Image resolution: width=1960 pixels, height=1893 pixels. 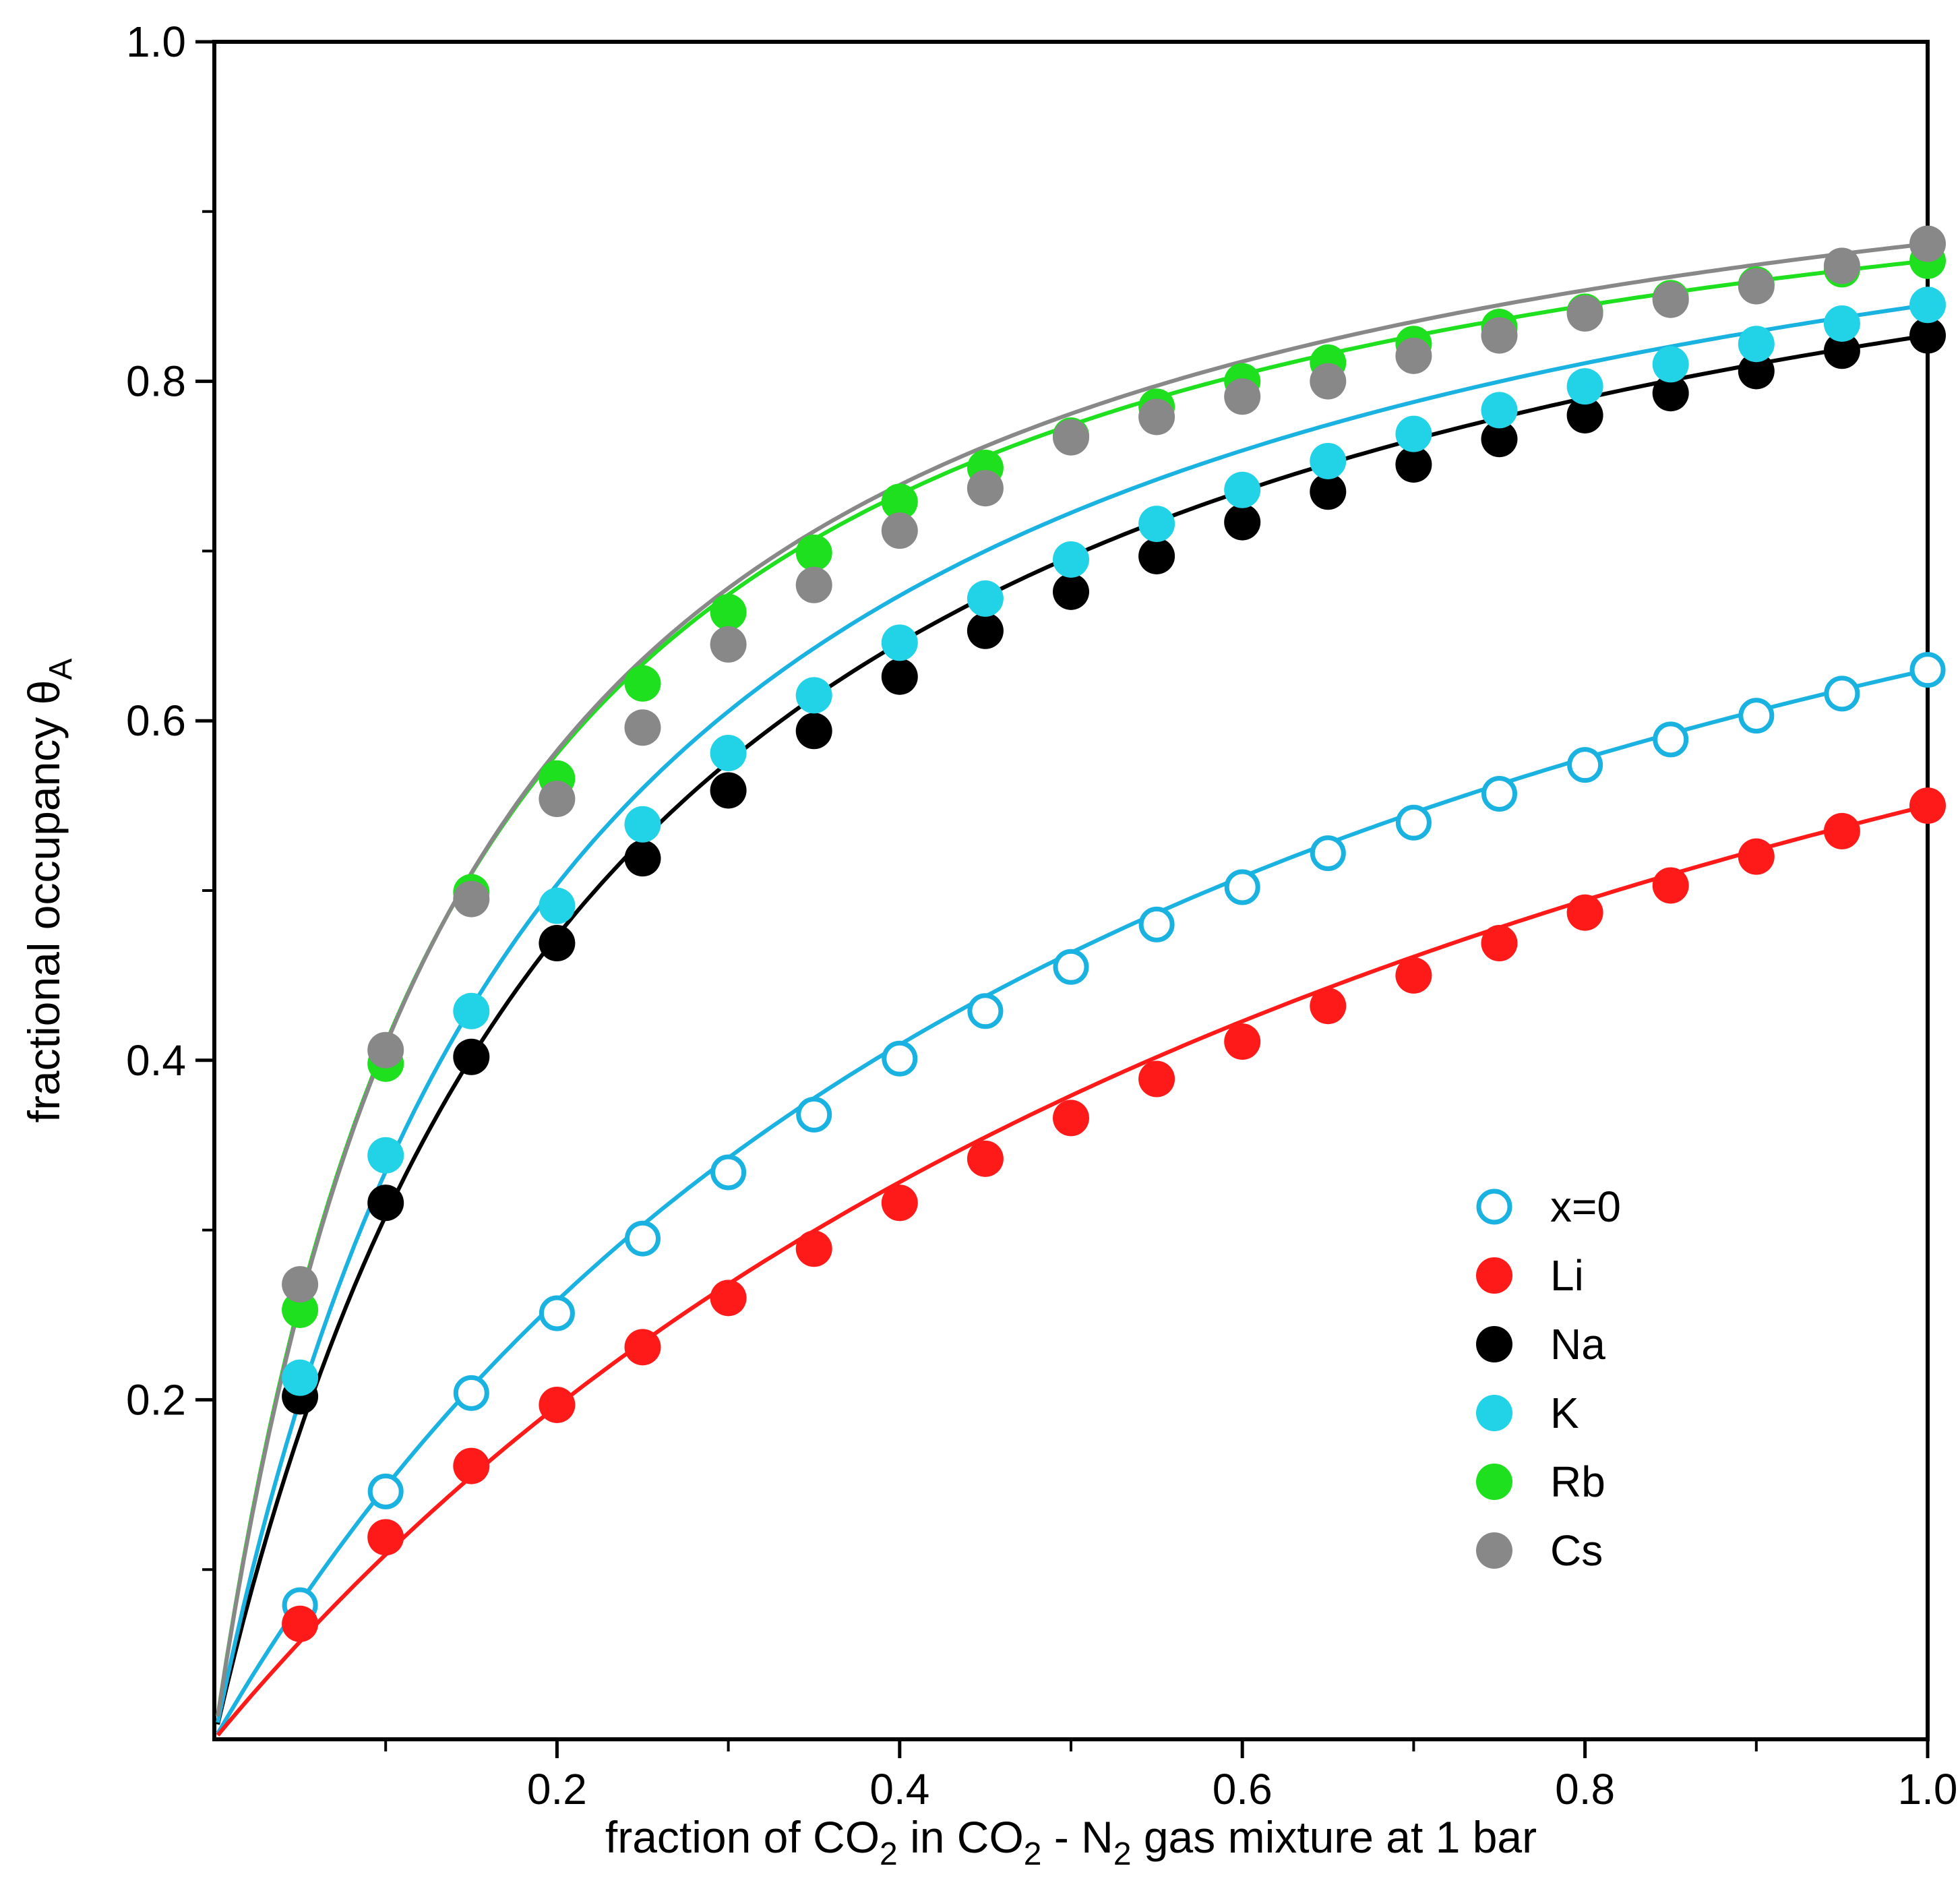 What do you see at coordinates (156, 720) in the screenshot?
I see `y-tick-label: 0.6` at bounding box center [156, 720].